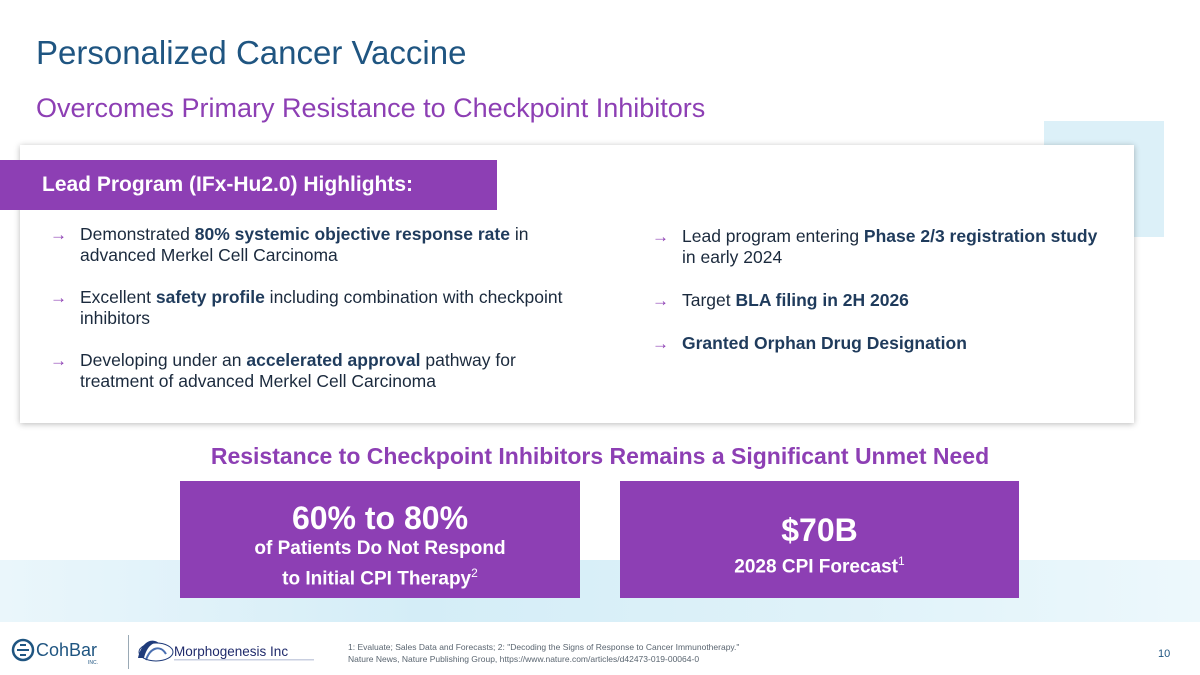 The height and width of the screenshot is (675, 1200). What do you see at coordinates (128, 652) in the screenshot?
I see `logo-divider` at bounding box center [128, 652].